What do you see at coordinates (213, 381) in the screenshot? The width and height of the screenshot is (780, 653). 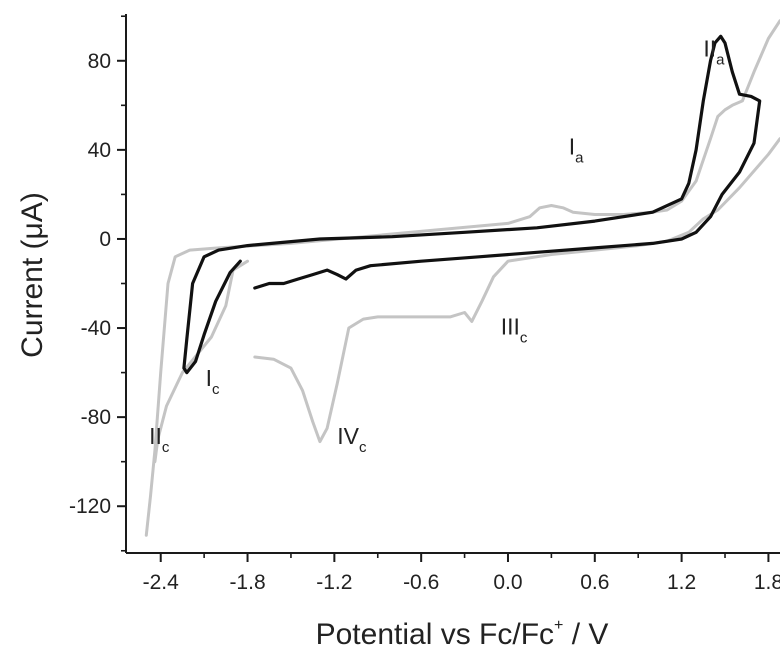 I see `peak-label: Ic` at bounding box center [213, 381].